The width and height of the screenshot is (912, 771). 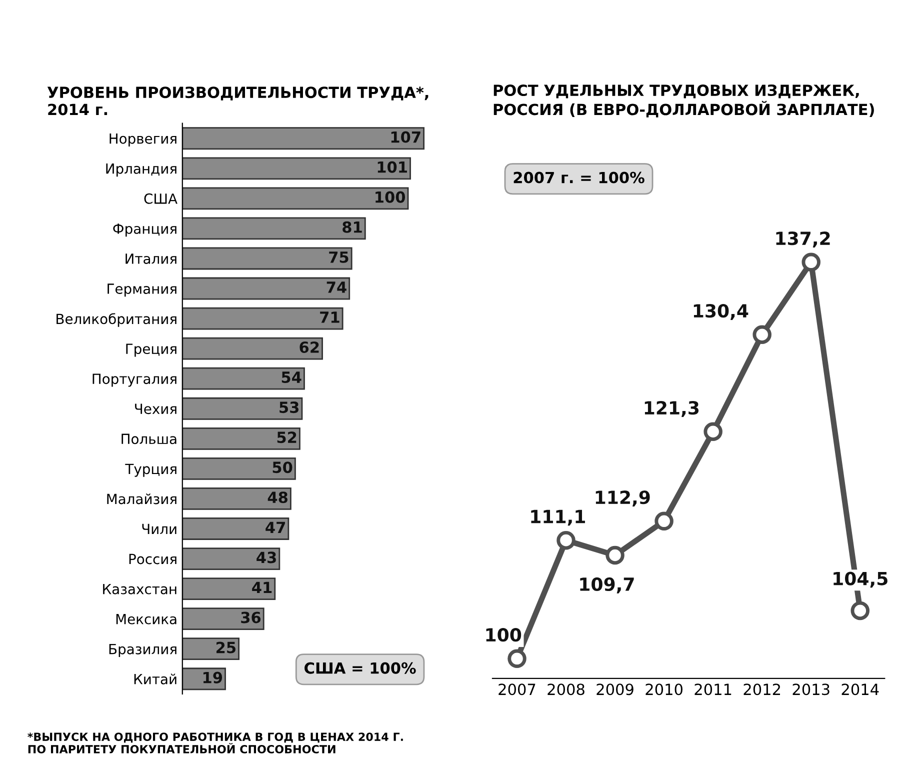 I want to click on y-tick-label: Мексика, so click(x=146, y=619).